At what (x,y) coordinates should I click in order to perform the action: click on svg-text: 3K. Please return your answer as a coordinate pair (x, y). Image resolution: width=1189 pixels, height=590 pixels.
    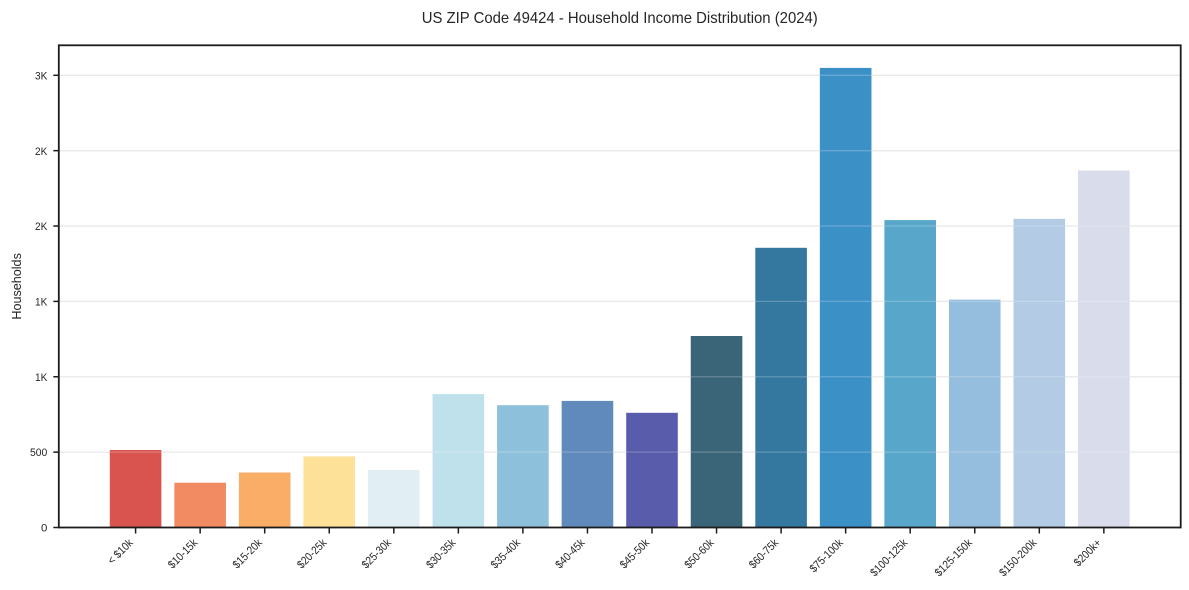
    Looking at the image, I should click on (41, 76).